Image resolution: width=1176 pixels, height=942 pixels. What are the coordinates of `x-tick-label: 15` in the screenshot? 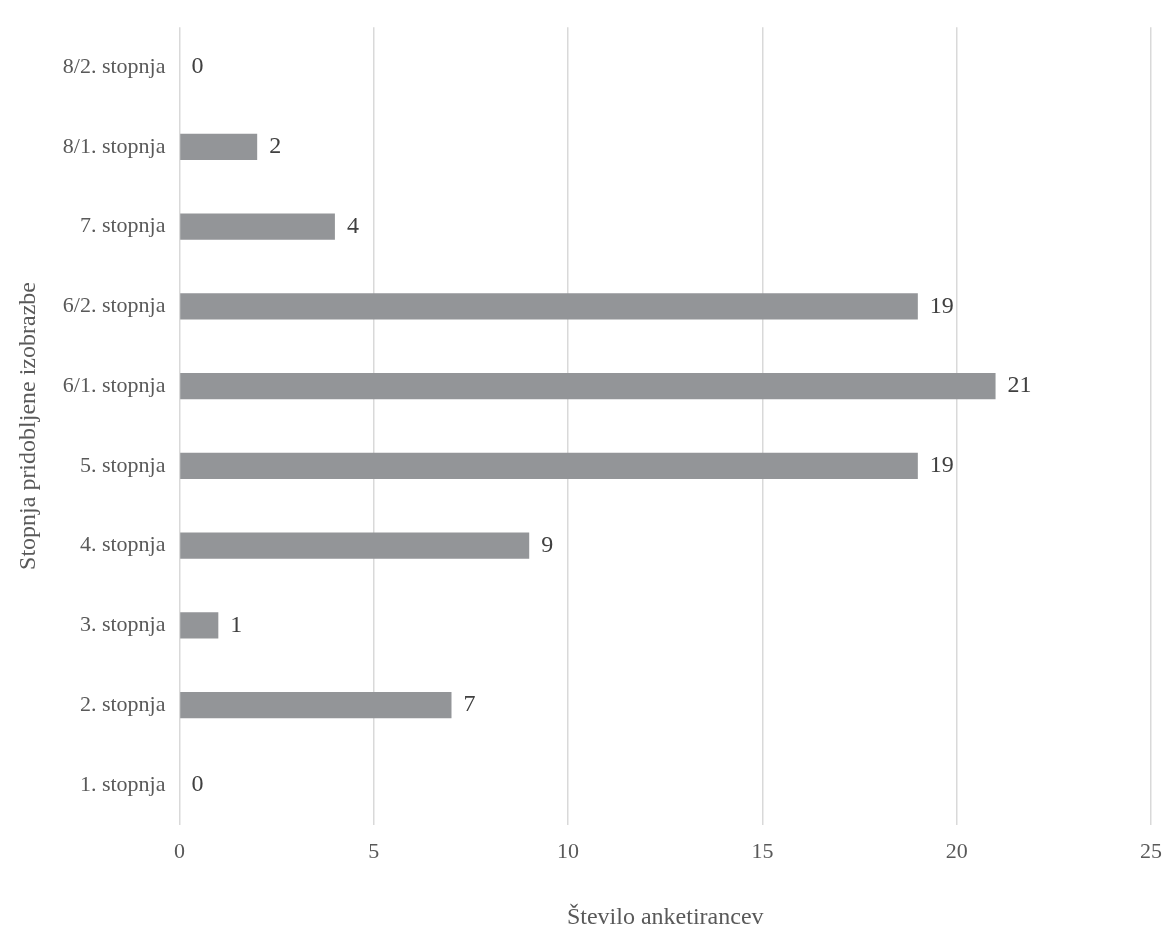 It's located at (762, 850).